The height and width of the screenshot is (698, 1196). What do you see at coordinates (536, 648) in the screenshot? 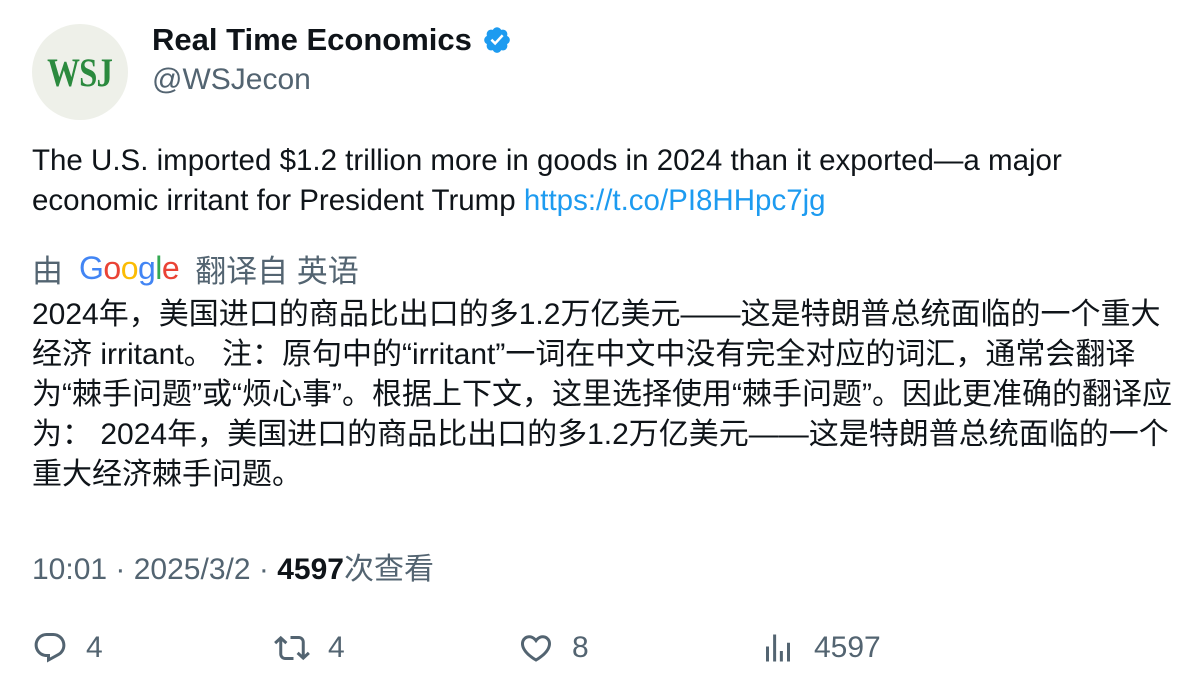
I see `heart-icon` at bounding box center [536, 648].